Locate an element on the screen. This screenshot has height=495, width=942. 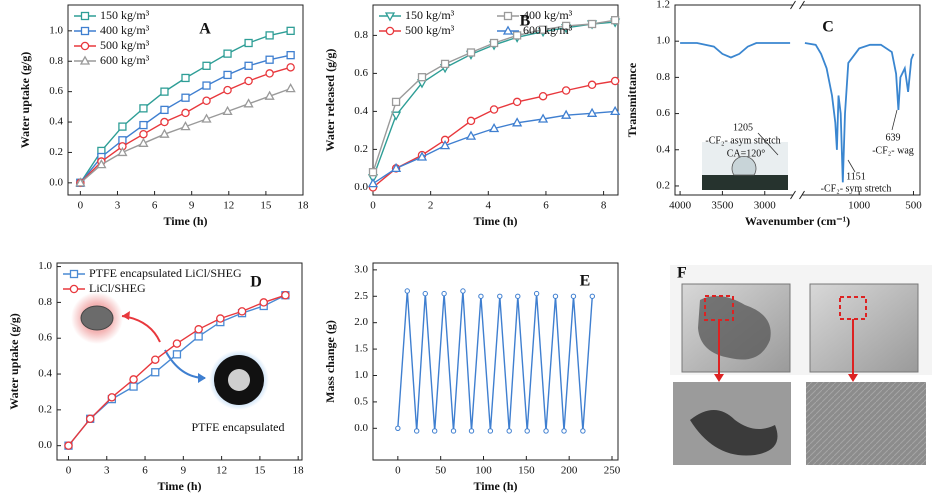
x-tick-label: 4 is located at coordinates (489, 206).